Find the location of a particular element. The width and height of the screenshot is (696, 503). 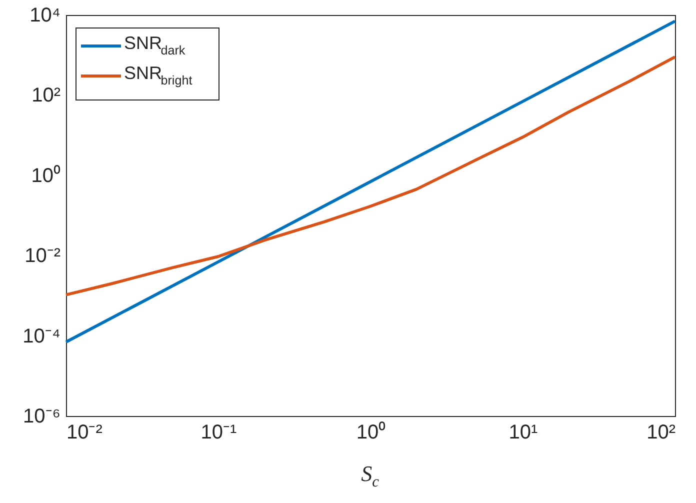

y-tick-label: 10² is located at coordinates (46, 95).